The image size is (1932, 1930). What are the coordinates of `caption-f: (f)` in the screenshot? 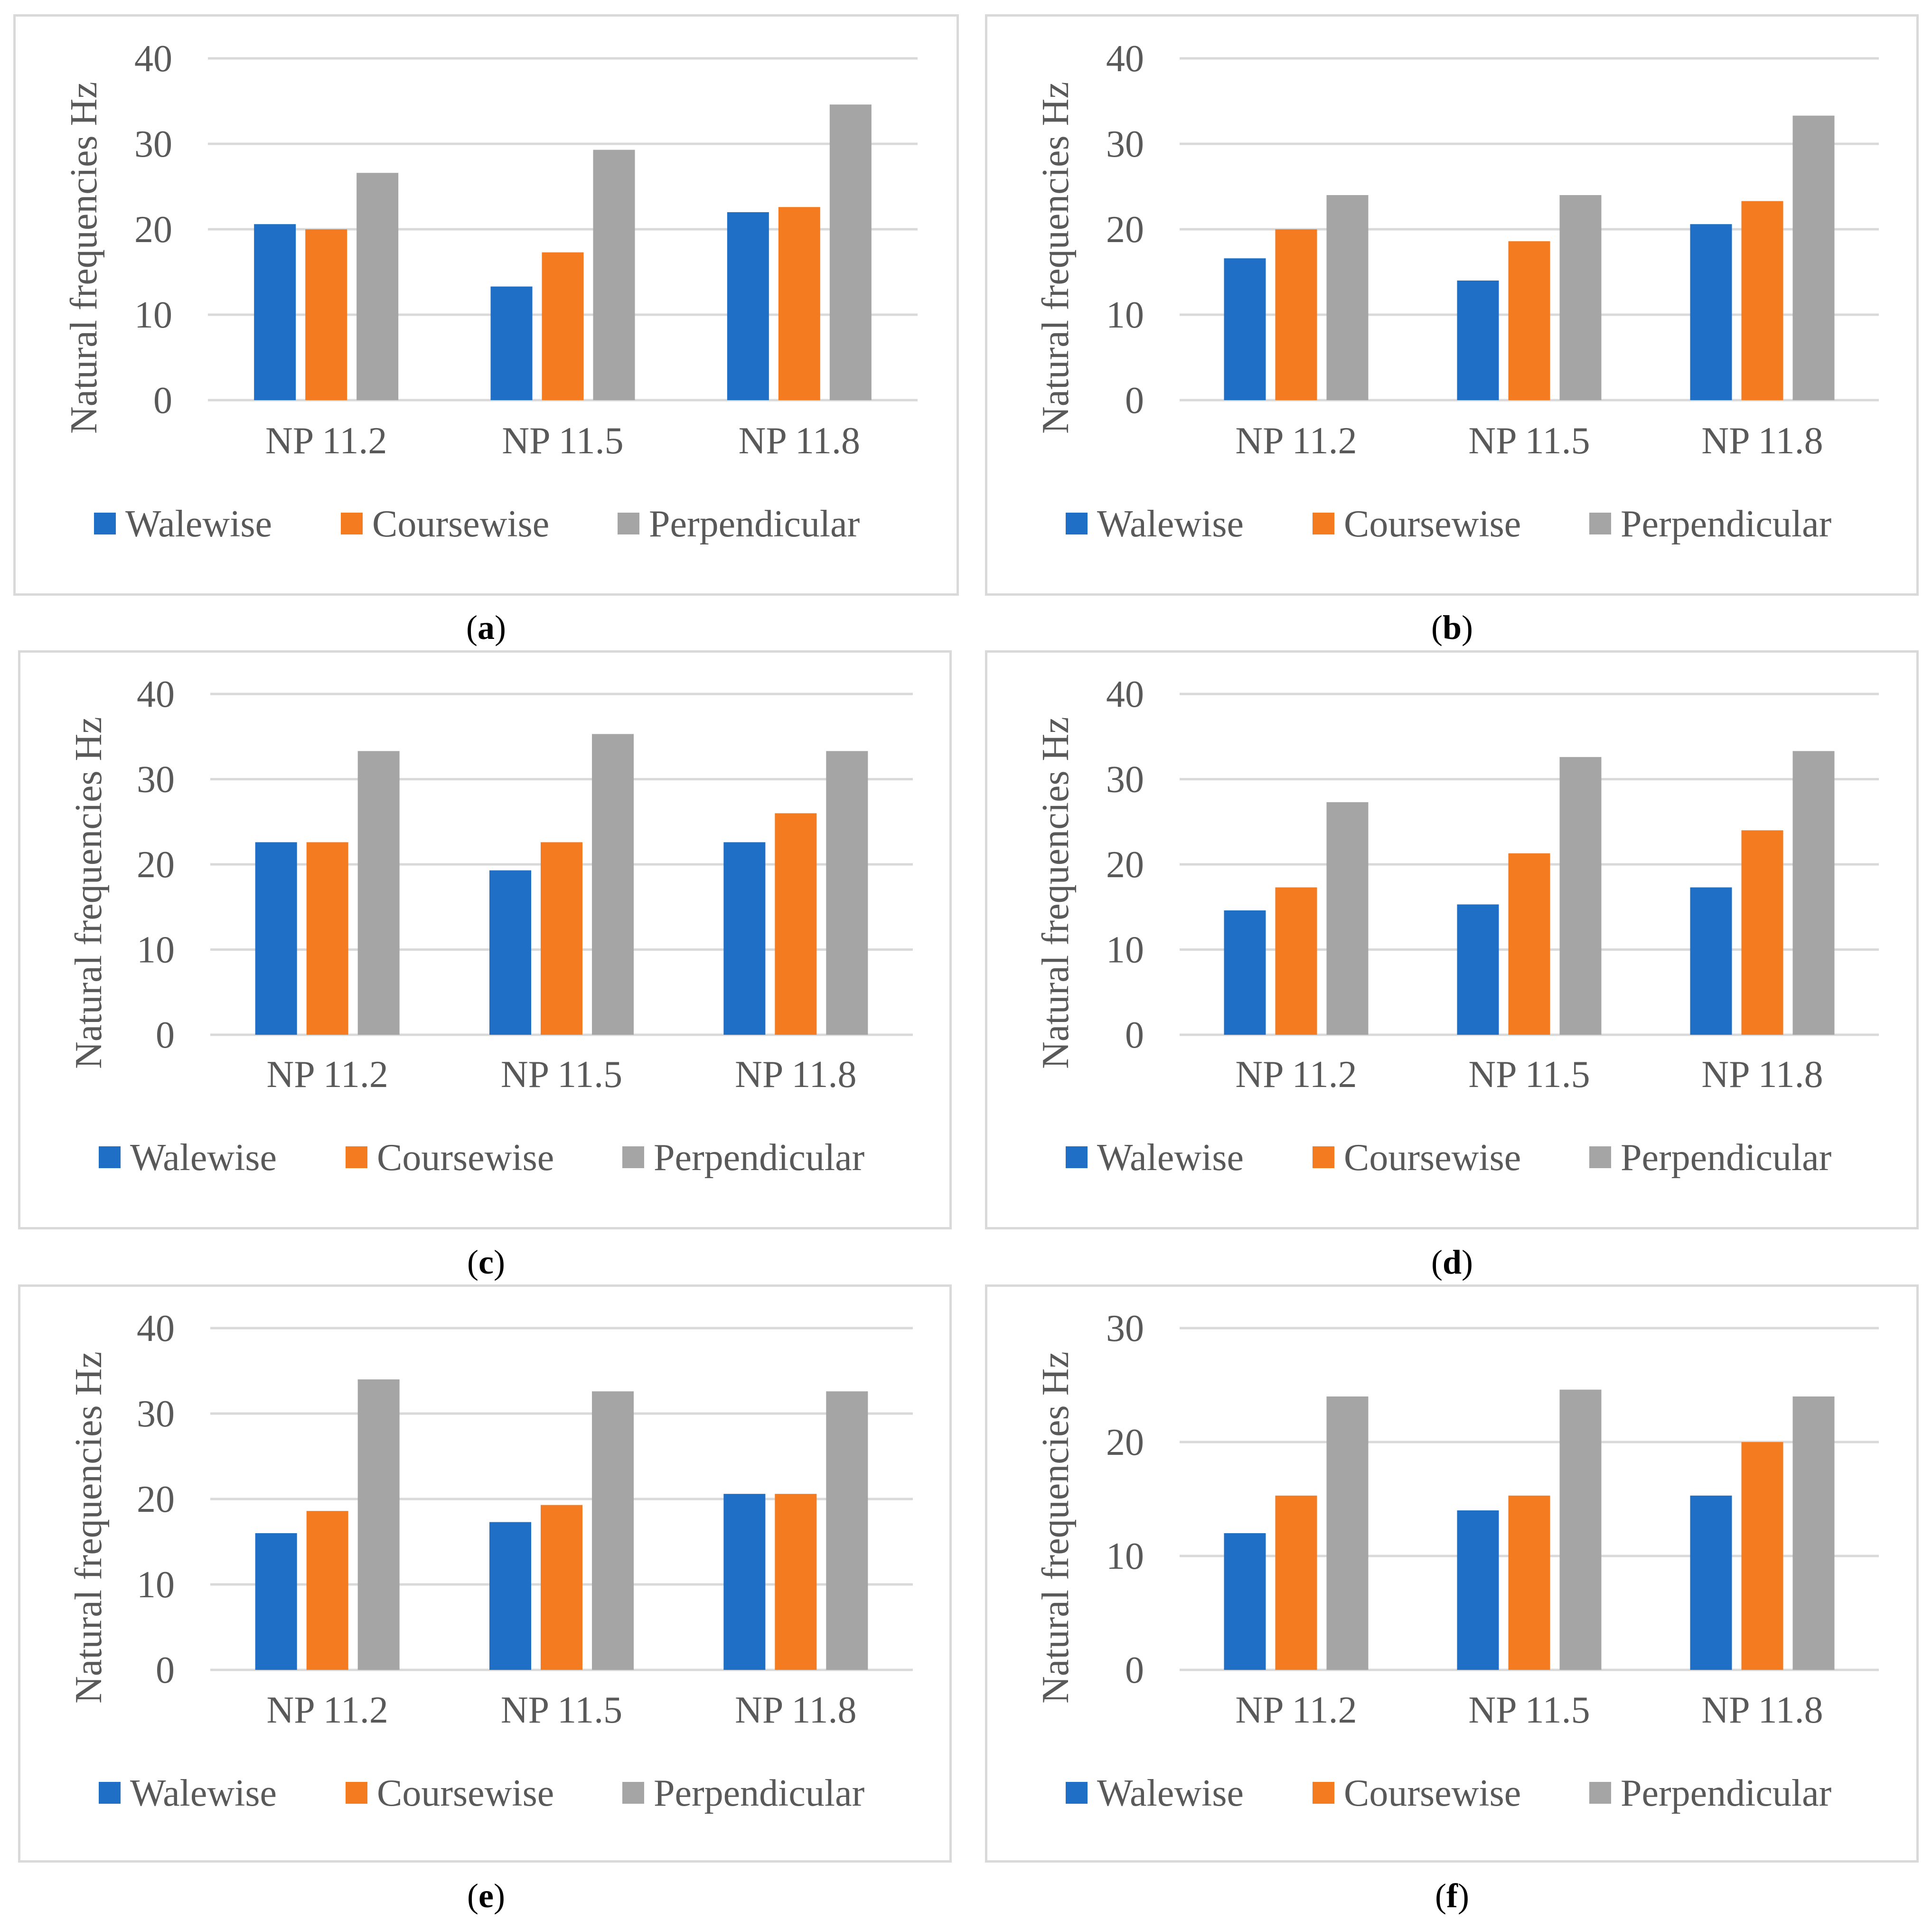 It's located at (1452, 1896).